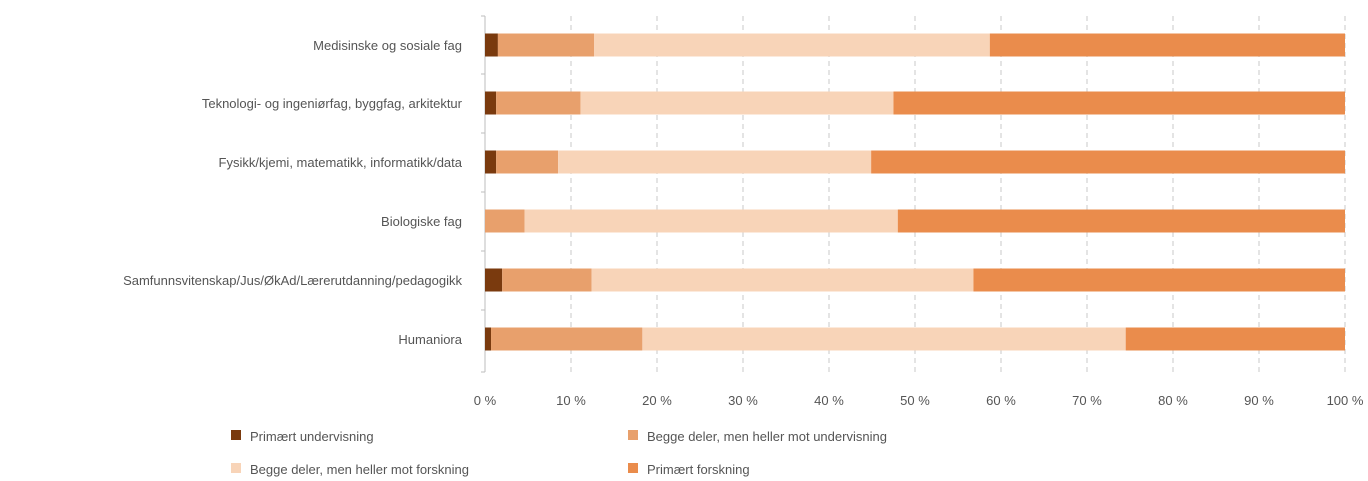 The image size is (1368, 481). I want to click on category-label: Medisinske og sosiale fag, so click(387, 45).